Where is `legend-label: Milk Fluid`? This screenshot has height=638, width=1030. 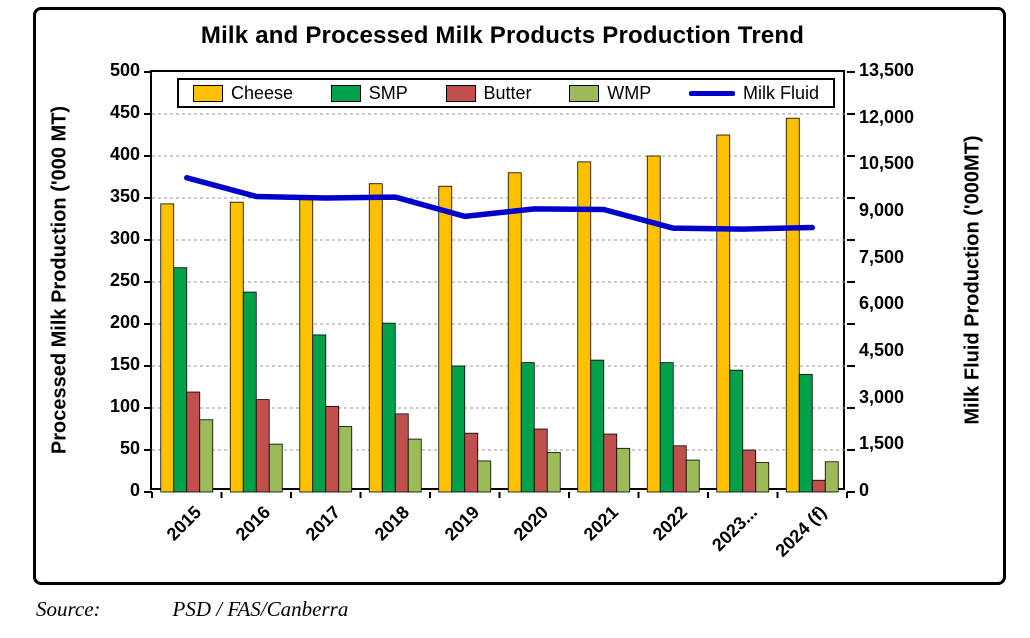 legend-label: Milk Fluid is located at coordinates (780, 92).